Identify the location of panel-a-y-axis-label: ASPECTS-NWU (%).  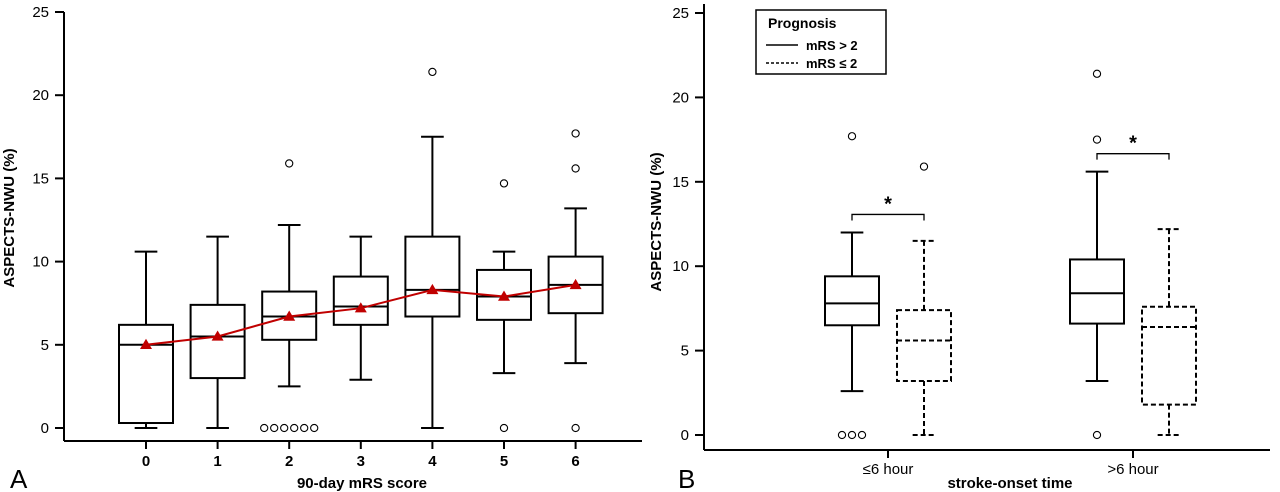
(9, 217).